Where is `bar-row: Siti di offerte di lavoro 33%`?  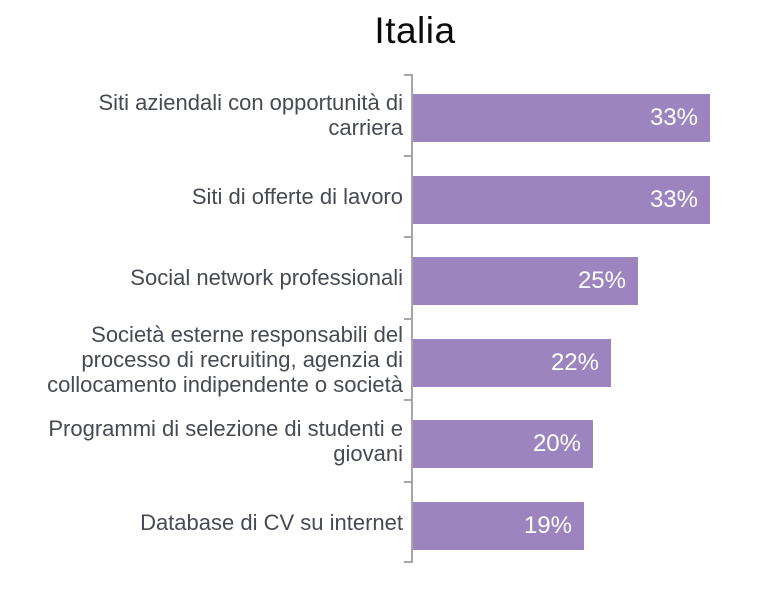
bar-row: Siti di offerte di lavoro 33% is located at coordinates (382, 197).